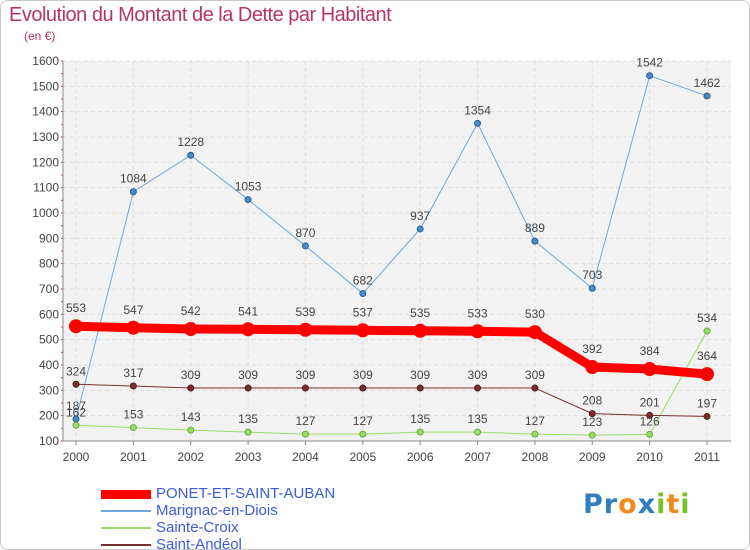  Describe the element at coordinates (647, 504) in the screenshot. I see `logo-letter: x` at that location.